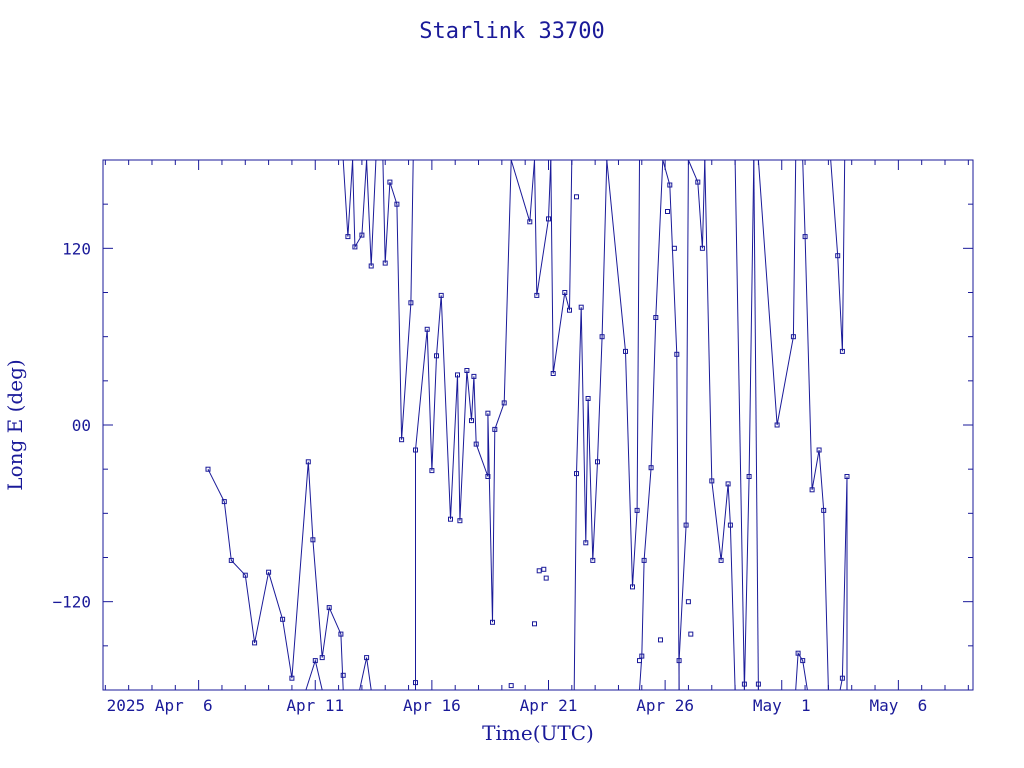 The image size is (1024, 768). What do you see at coordinates (538, 733) in the screenshot?
I see `x-axis-label: Time(UTC)` at bounding box center [538, 733].